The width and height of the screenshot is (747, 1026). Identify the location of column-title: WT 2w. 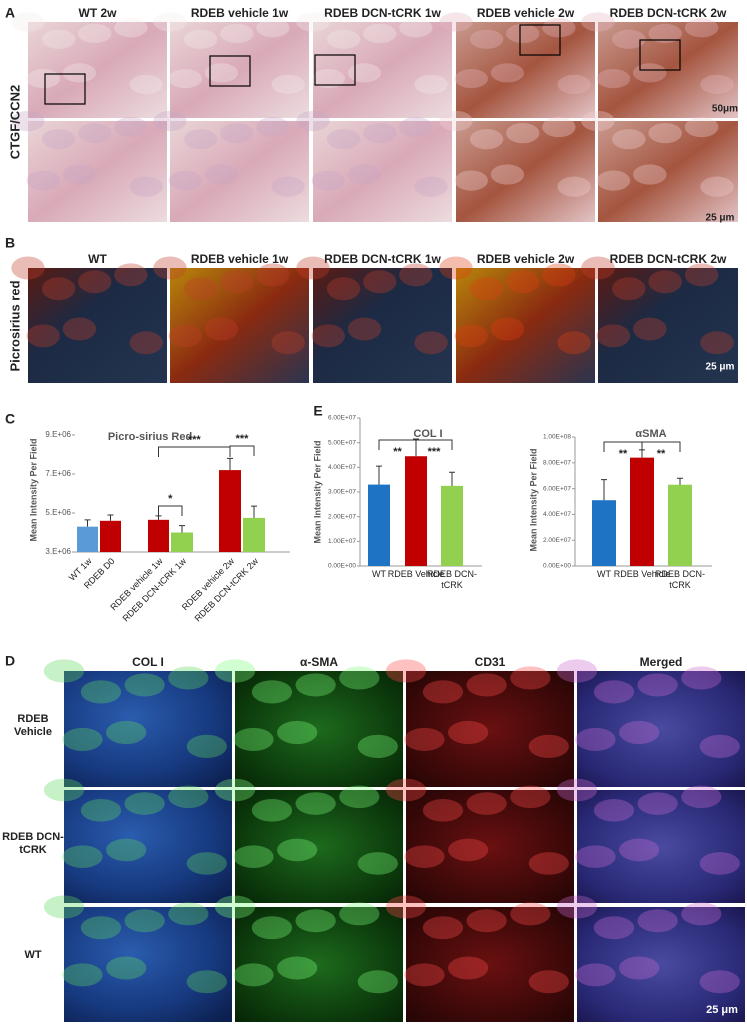
(98, 13).